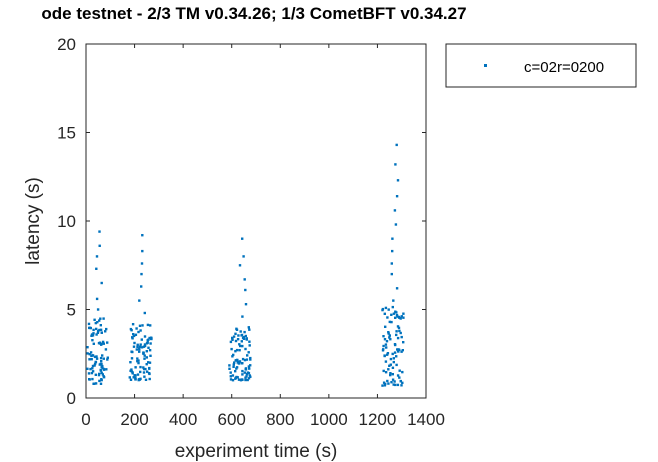  I want to click on legend-box, so click(541, 65).